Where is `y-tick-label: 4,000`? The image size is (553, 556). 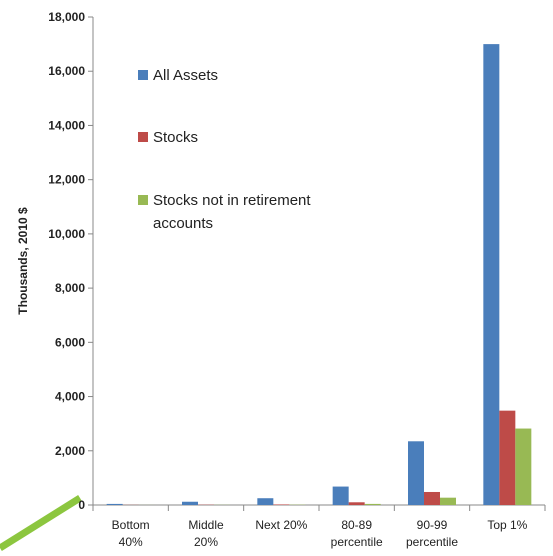
y-tick-label: 4,000 is located at coordinates (70, 397).